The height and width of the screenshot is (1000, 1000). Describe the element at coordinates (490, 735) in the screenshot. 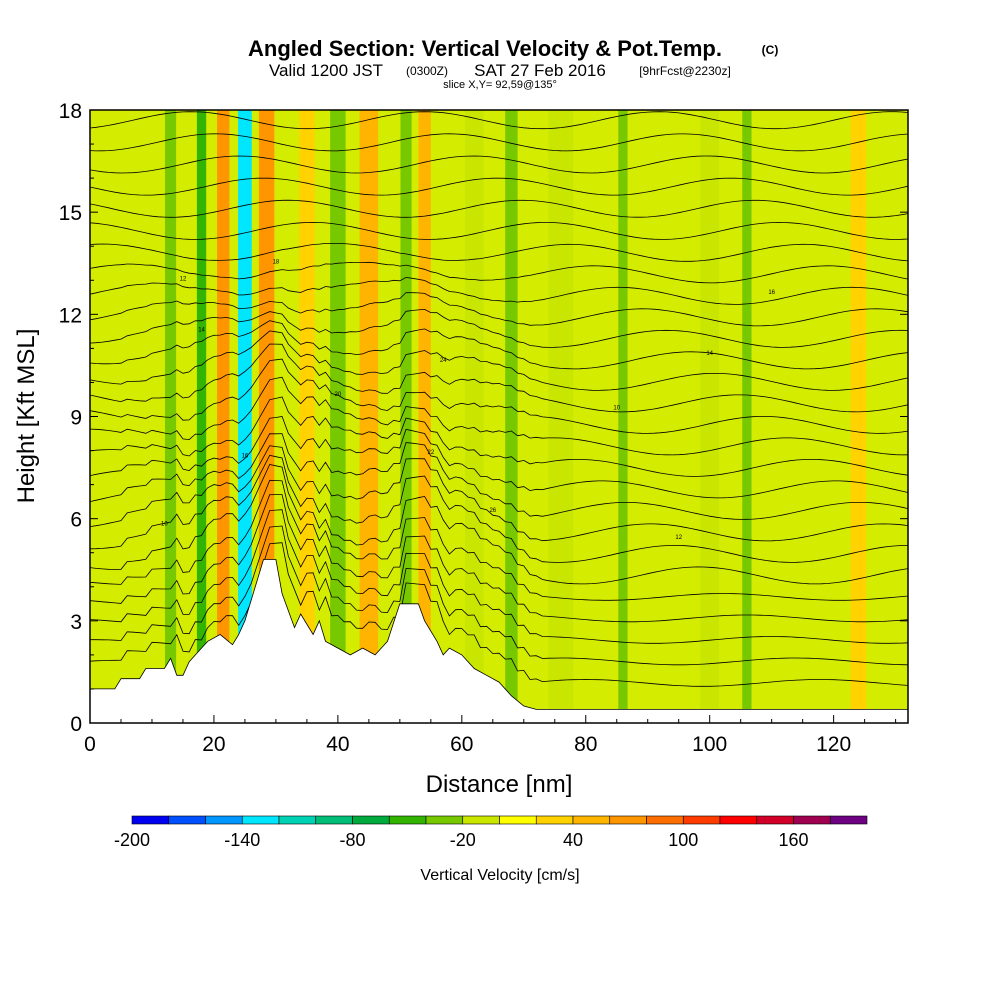

I see `x-axis: 0 20 40 60 80 100 120` at that location.